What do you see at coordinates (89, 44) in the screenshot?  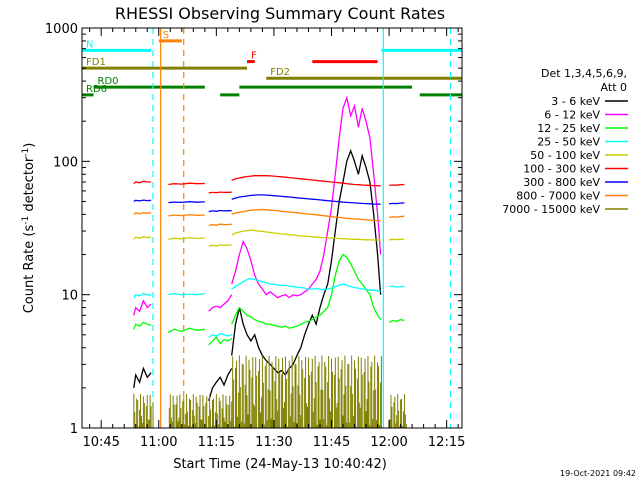 I see `indicator-label-n: N` at bounding box center [89, 44].